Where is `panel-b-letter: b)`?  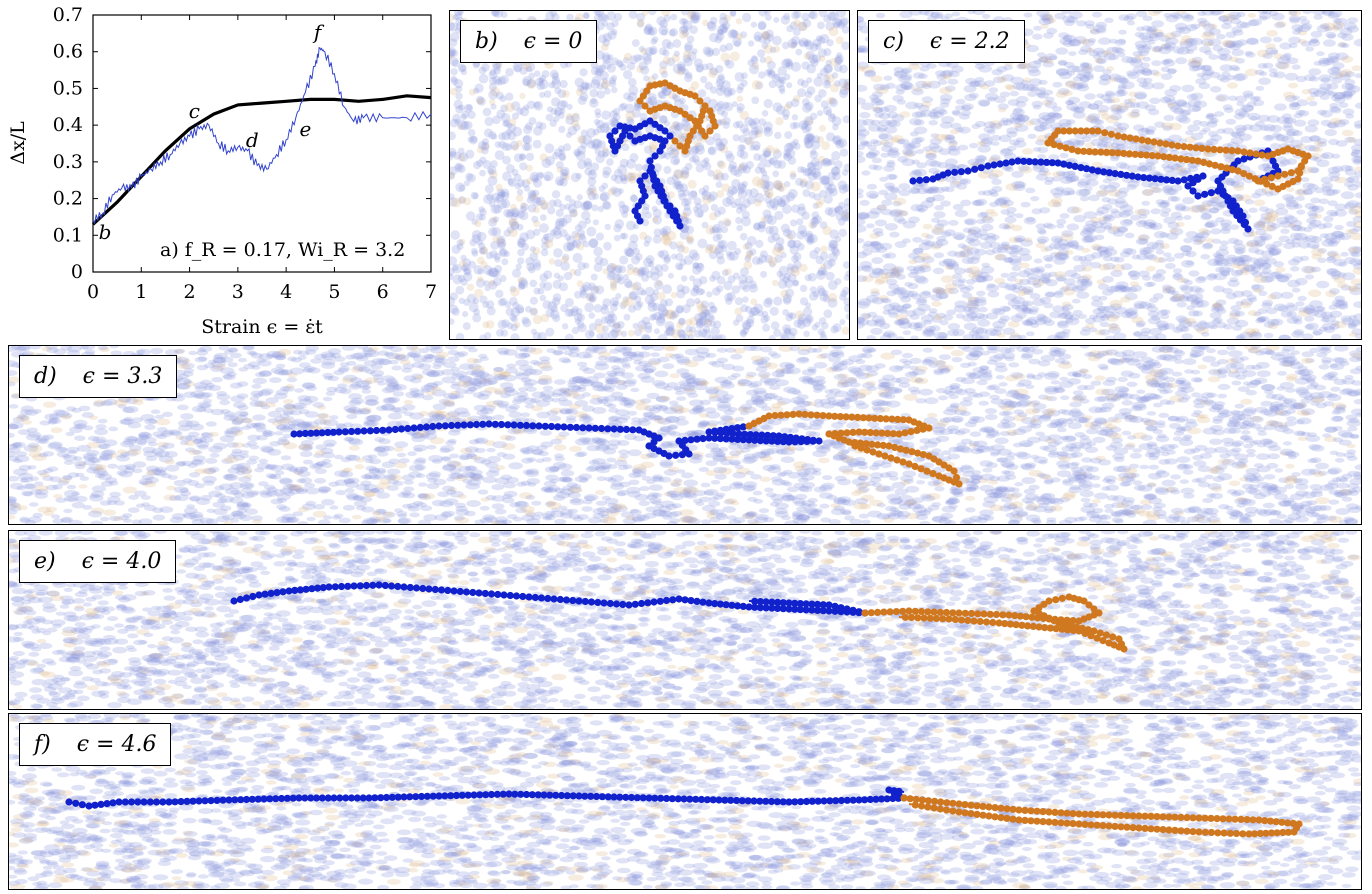
panel-b-letter: b) is located at coordinates (486, 41).